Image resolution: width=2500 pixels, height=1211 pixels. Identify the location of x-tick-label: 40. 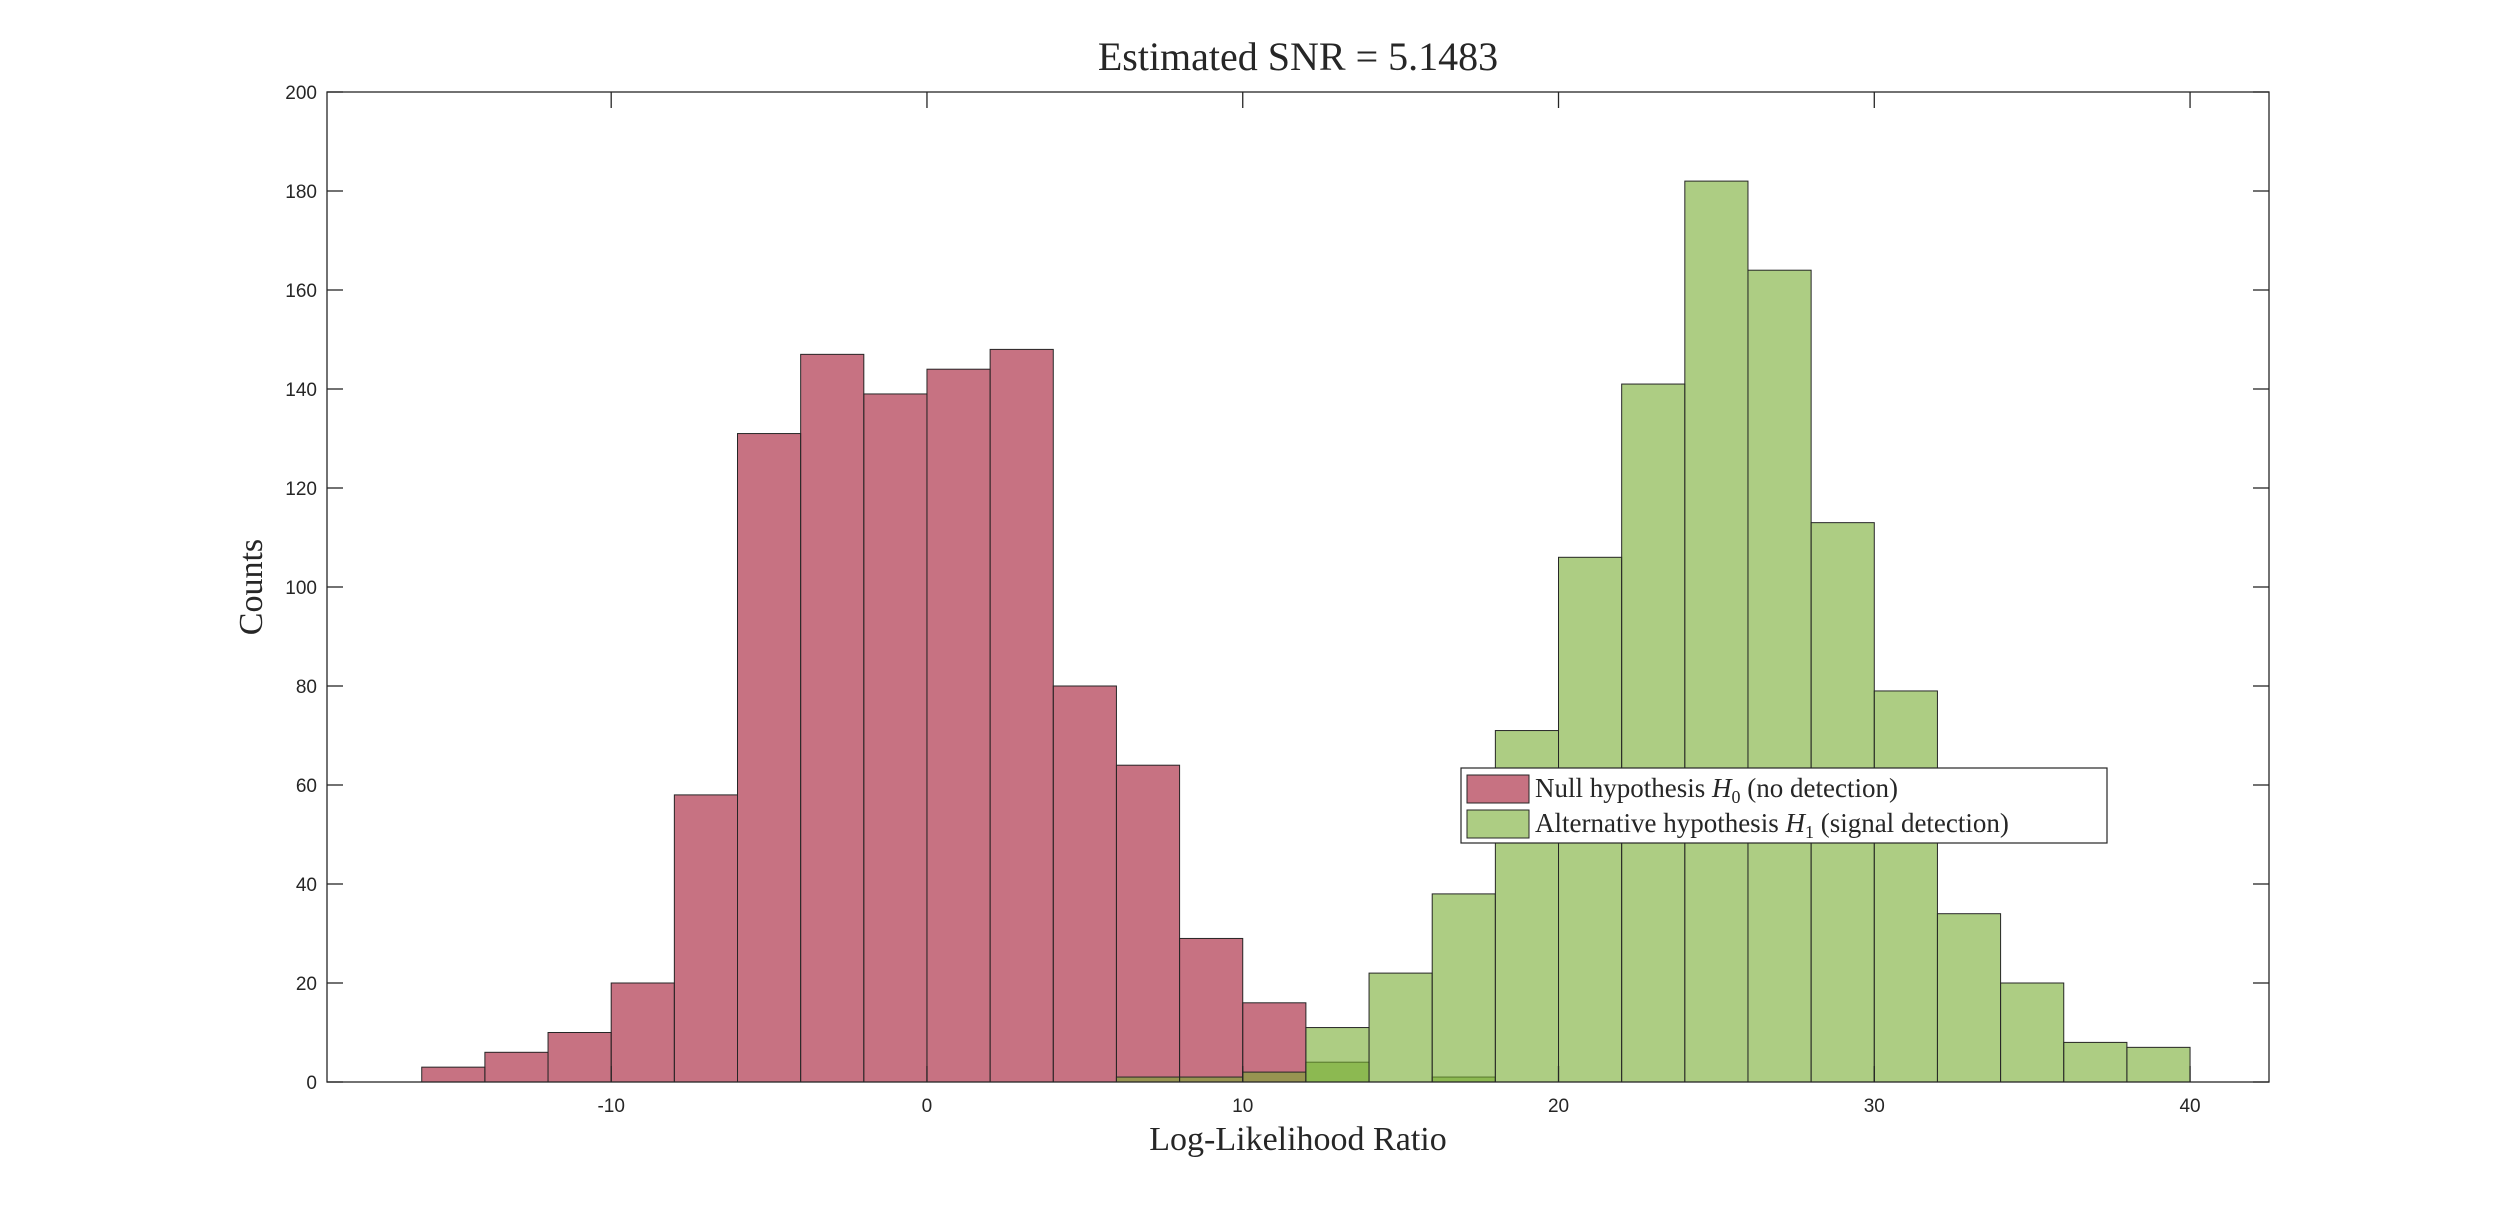
(2189, 1106).